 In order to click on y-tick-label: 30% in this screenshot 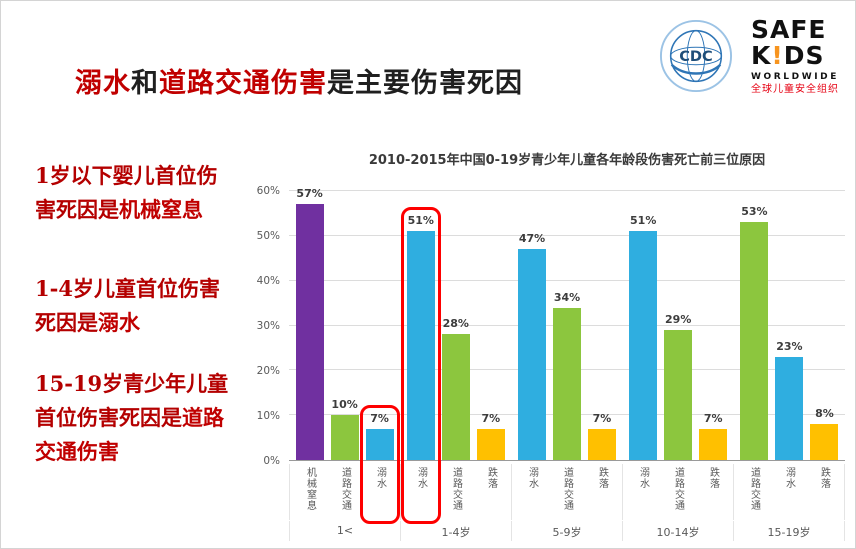, I will do `click(268, 326)`.